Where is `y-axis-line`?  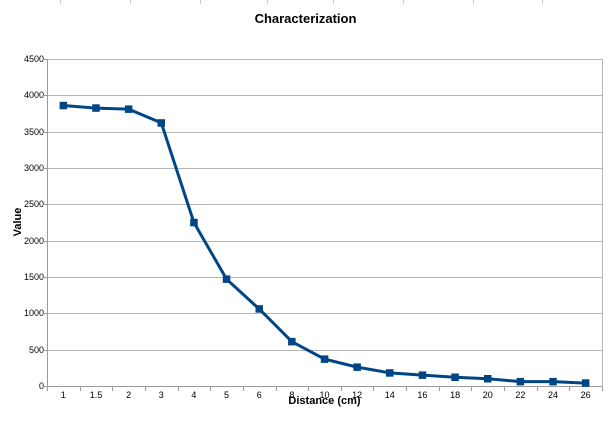
y-axis-line is located at coordinates (47, 223).